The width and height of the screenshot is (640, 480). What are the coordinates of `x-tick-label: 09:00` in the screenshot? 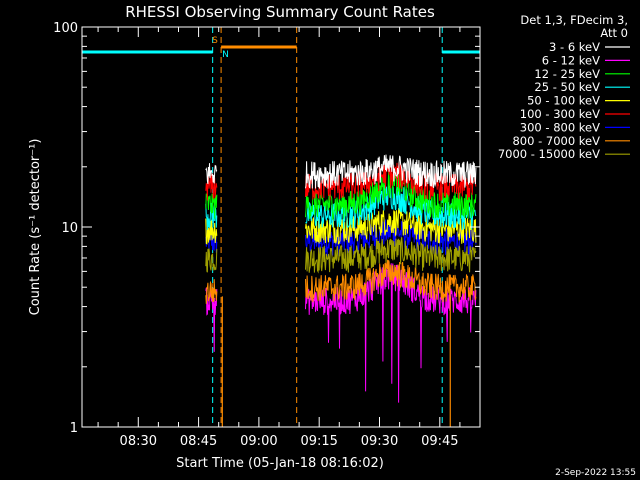 It's located at (258, 441).